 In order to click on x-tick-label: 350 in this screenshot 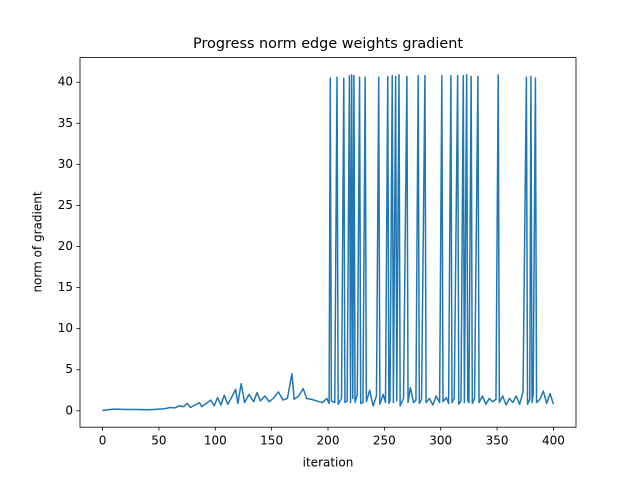, I will do `click(497, 441)`.